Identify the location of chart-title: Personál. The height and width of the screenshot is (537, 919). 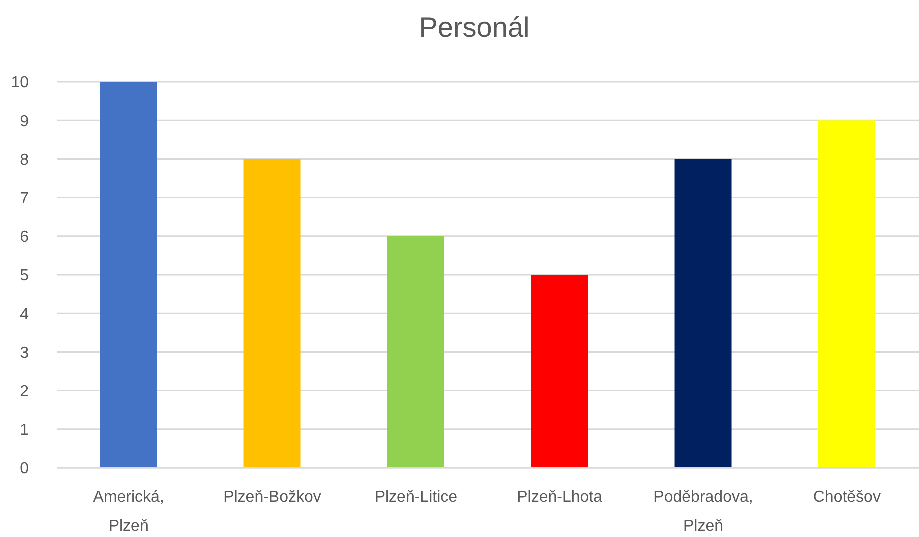
(474, 28).